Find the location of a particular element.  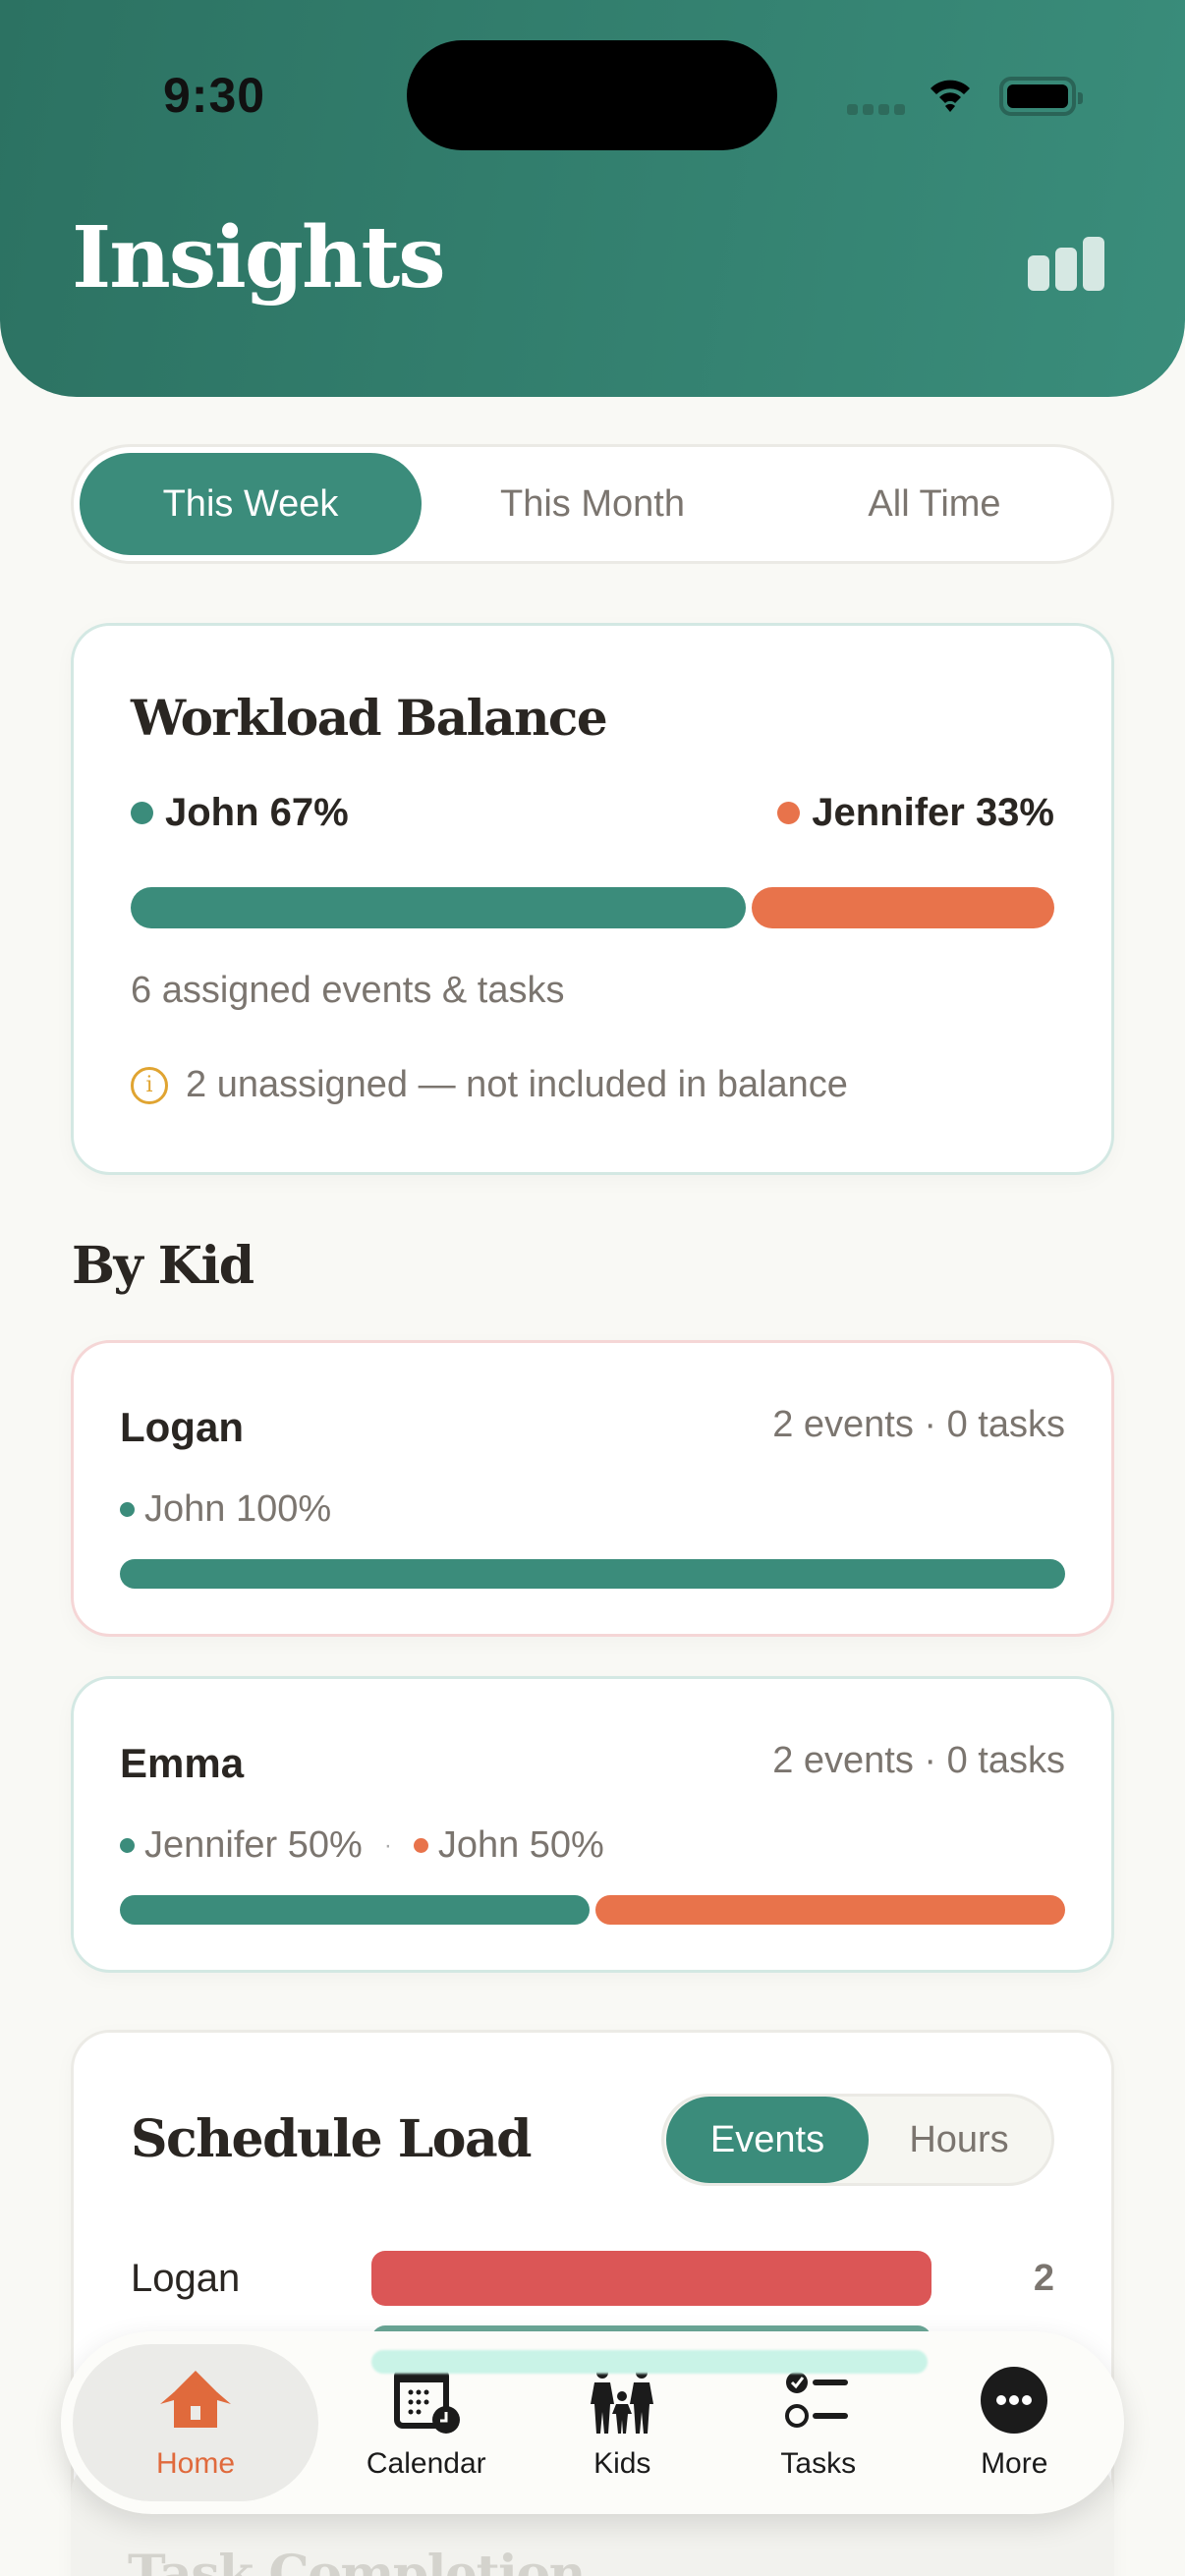

share-label: John 100% is located at coordinates (238, 1509).